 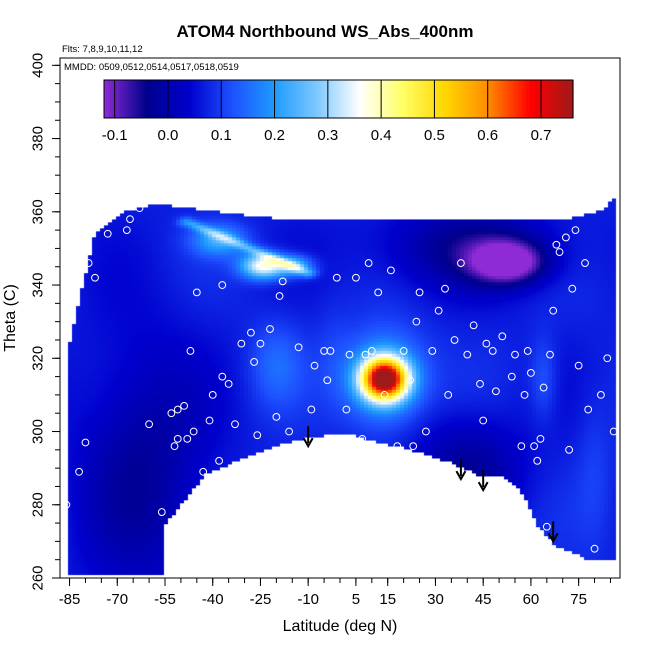 What do you see at coordinates (117, 599) in the screenshot?
I see `x-tick-label: -70` at bounding box center [117, 599].